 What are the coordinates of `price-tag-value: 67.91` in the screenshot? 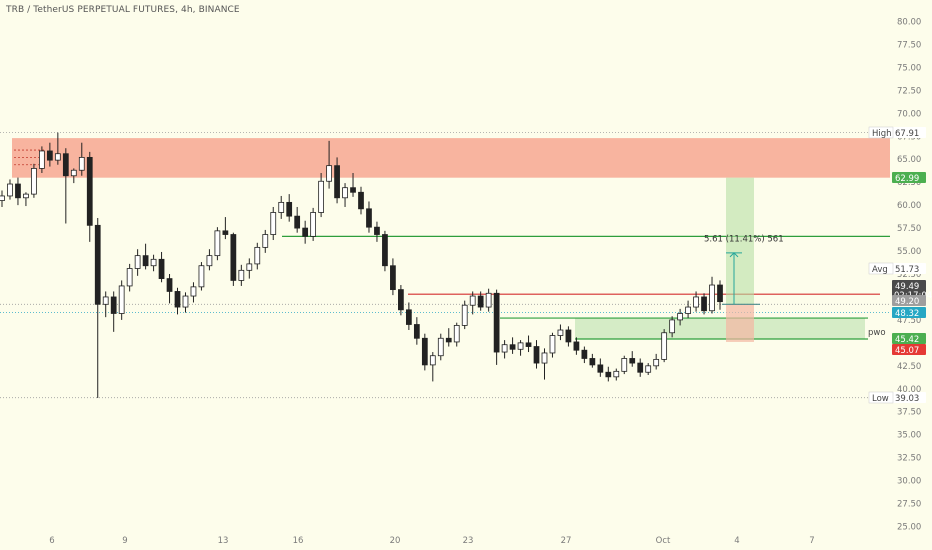 It's located at (907, 134).